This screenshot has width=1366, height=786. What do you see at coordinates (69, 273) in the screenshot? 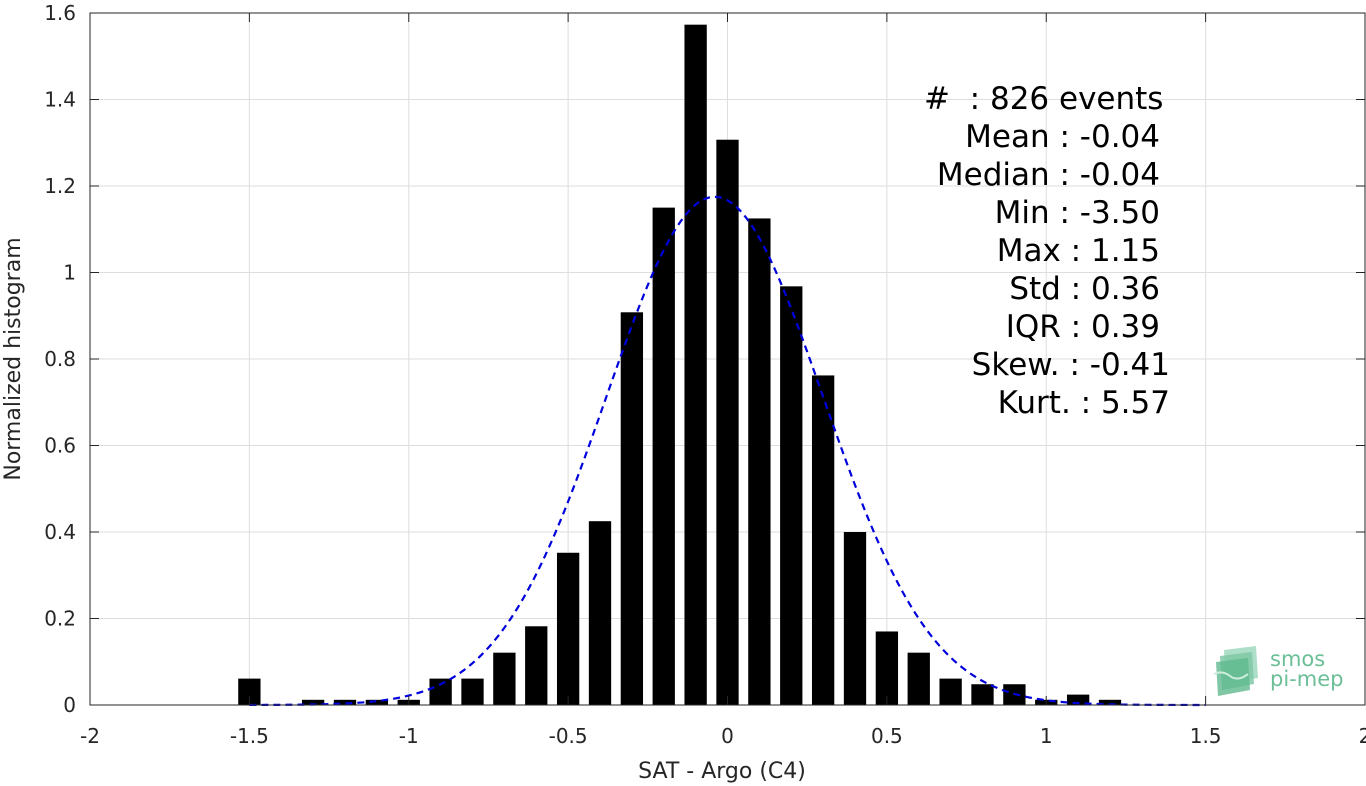
I see `y-tick-label: 1` at bounding box center [69, 273].